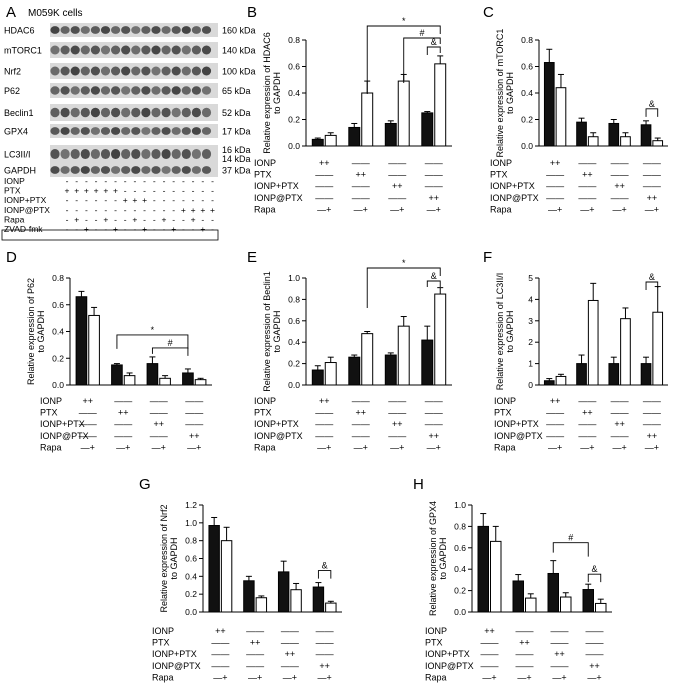 This screenshot has height=693, width=677. What do you see at coordinates (460, 569) in the screenshot?
I see `y-tick-label: 0.4` at bounding box center [460, 569].